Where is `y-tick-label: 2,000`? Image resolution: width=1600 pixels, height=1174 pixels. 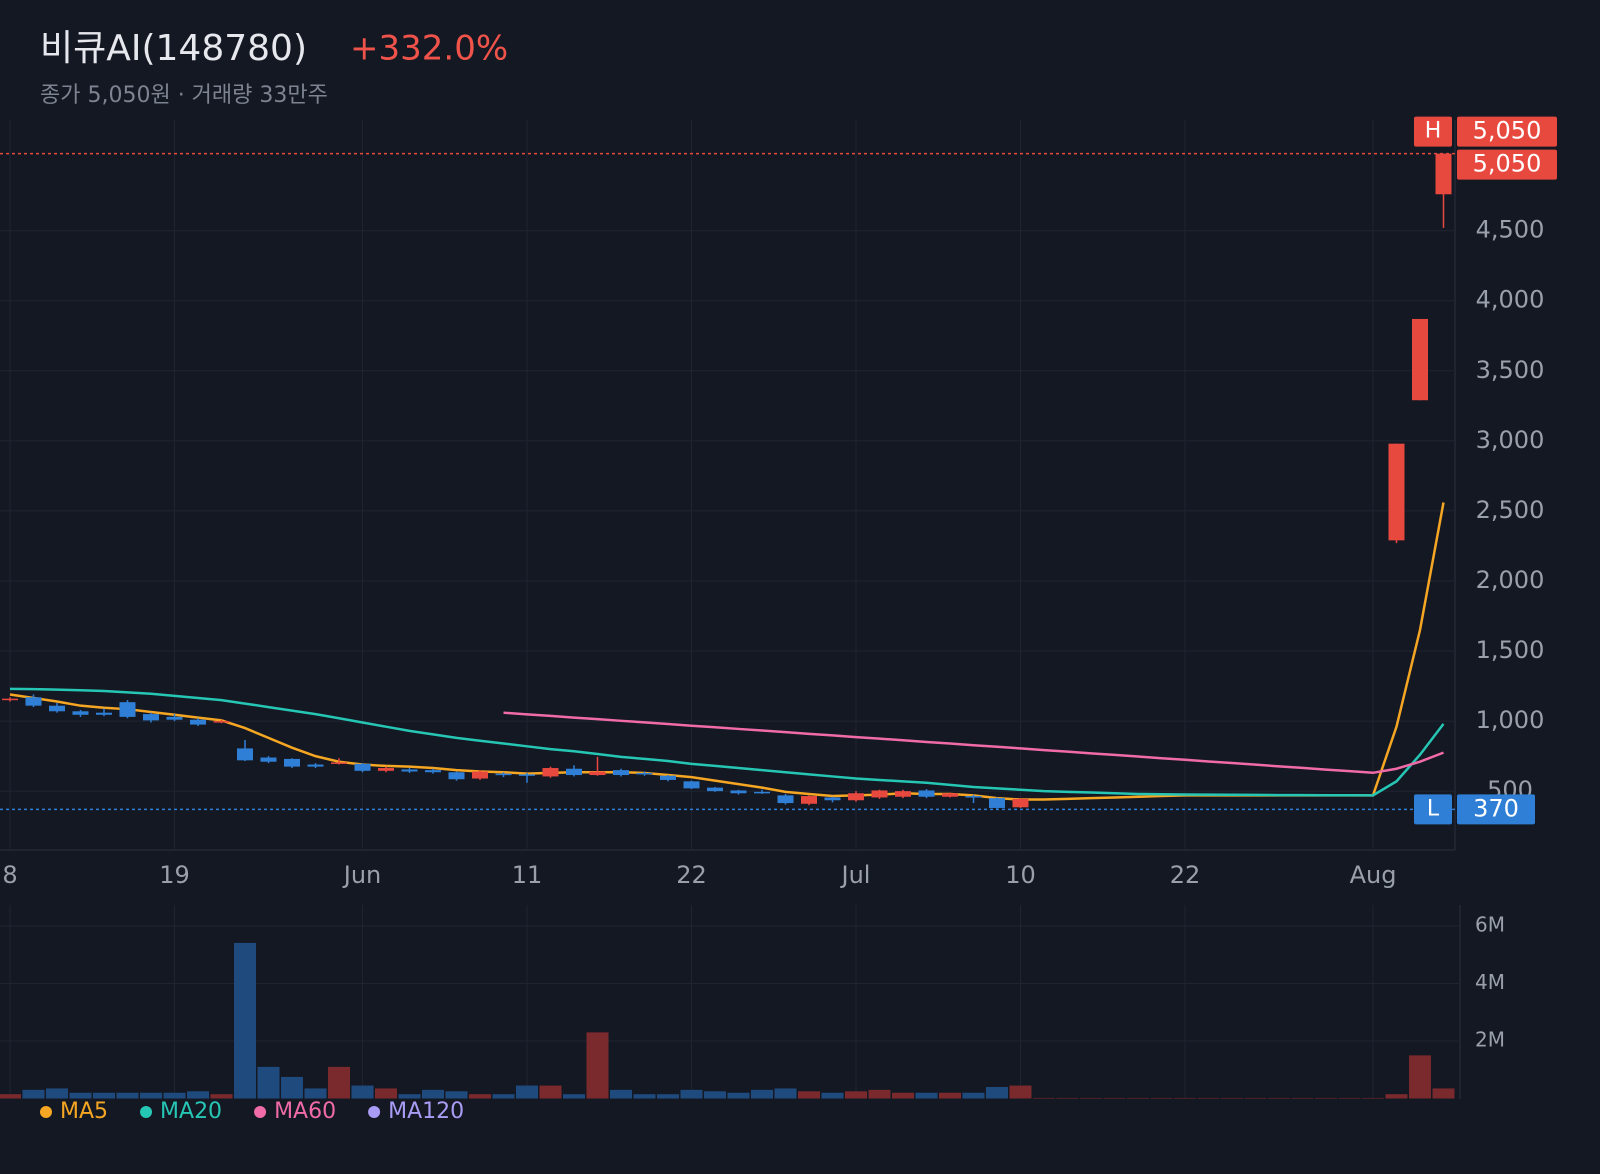
y-tick-label: 2,000 is located at coordinates (1510, 580).